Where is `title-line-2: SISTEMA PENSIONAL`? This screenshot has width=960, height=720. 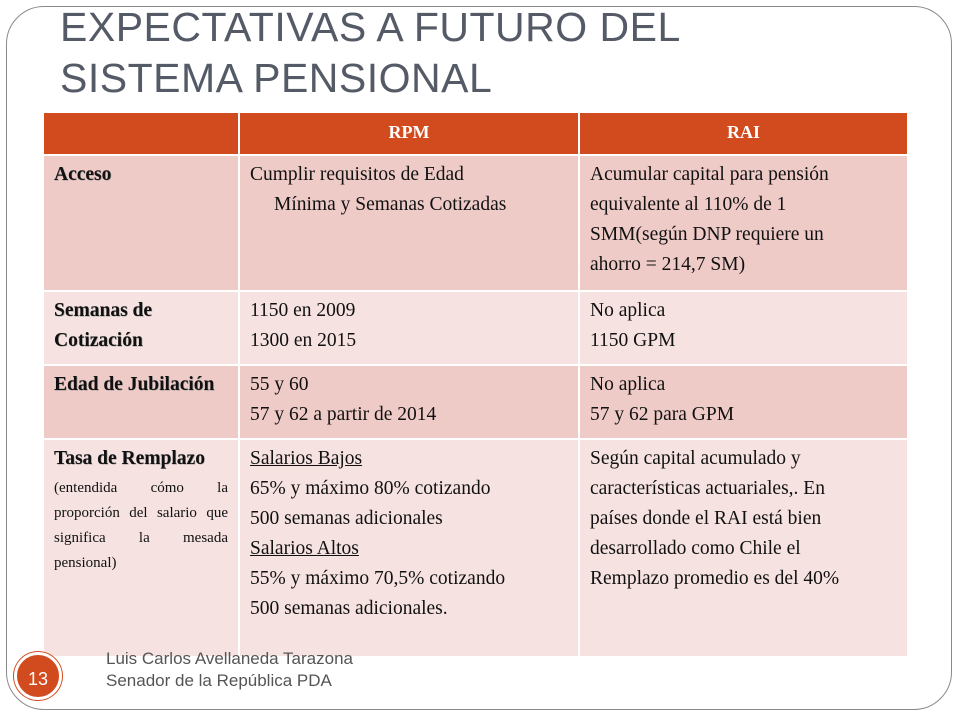 title-line-2: SISTEMA PENSIONAL is located at coordinates (276, 78).